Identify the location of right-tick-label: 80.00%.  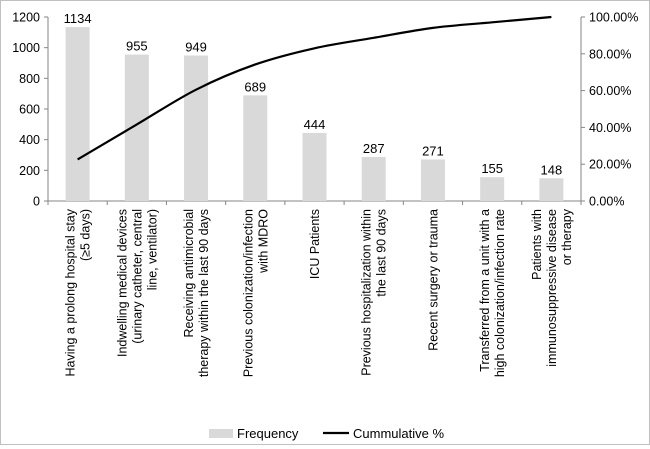
(610, 54).